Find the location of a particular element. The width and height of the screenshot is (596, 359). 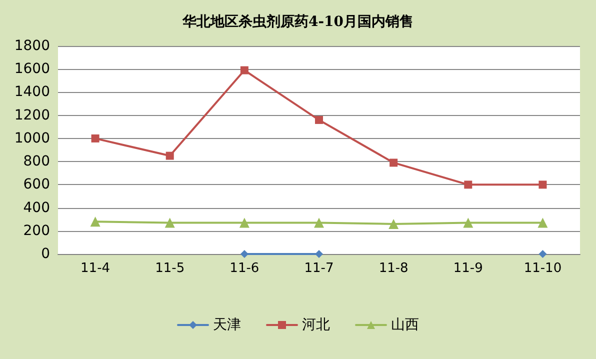

y-tick-label: 800 is located at coordinates (36, 162).